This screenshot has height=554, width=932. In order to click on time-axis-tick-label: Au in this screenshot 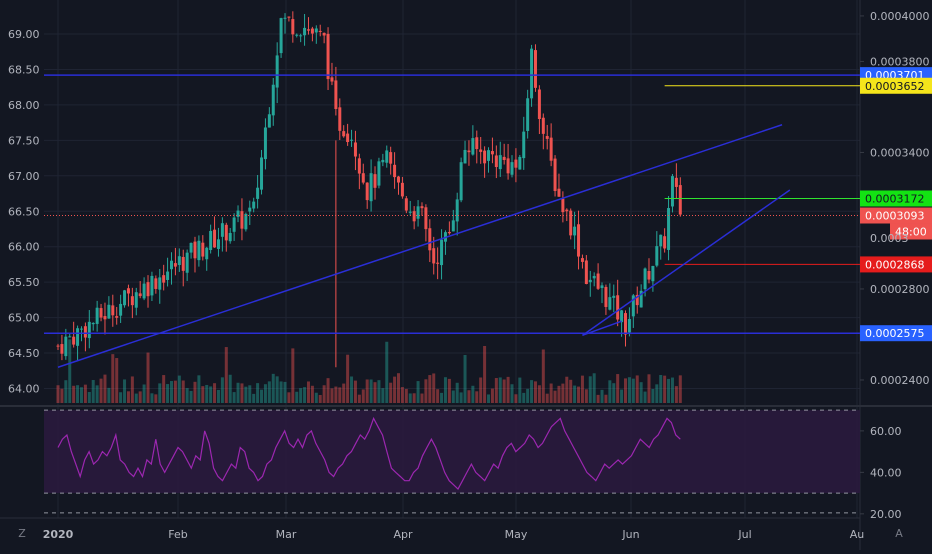, I will do `click(857, 534)`.